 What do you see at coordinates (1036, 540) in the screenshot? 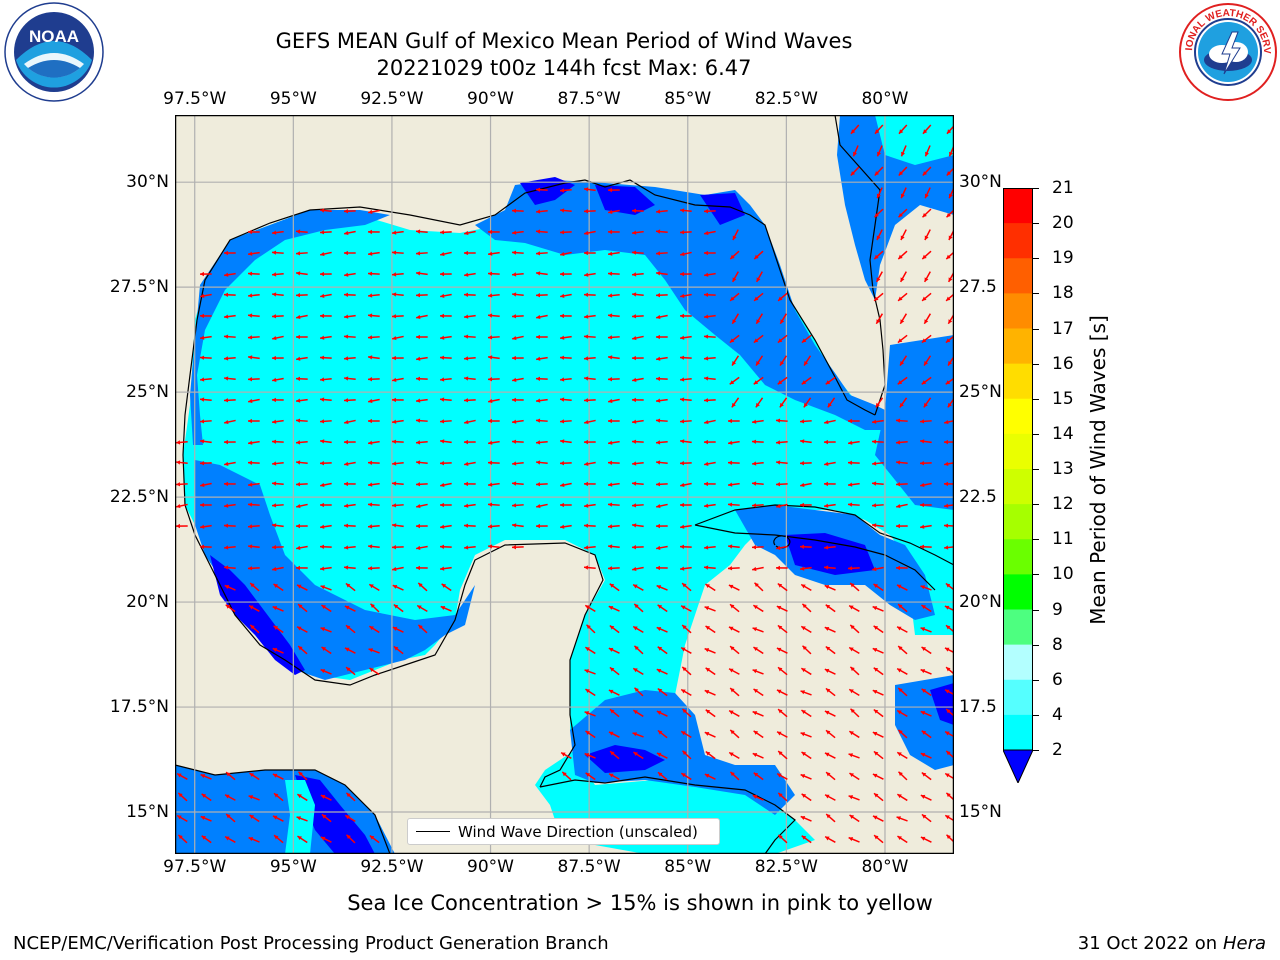
I see `colorbar-tick` at bounding box center [1036, 540].